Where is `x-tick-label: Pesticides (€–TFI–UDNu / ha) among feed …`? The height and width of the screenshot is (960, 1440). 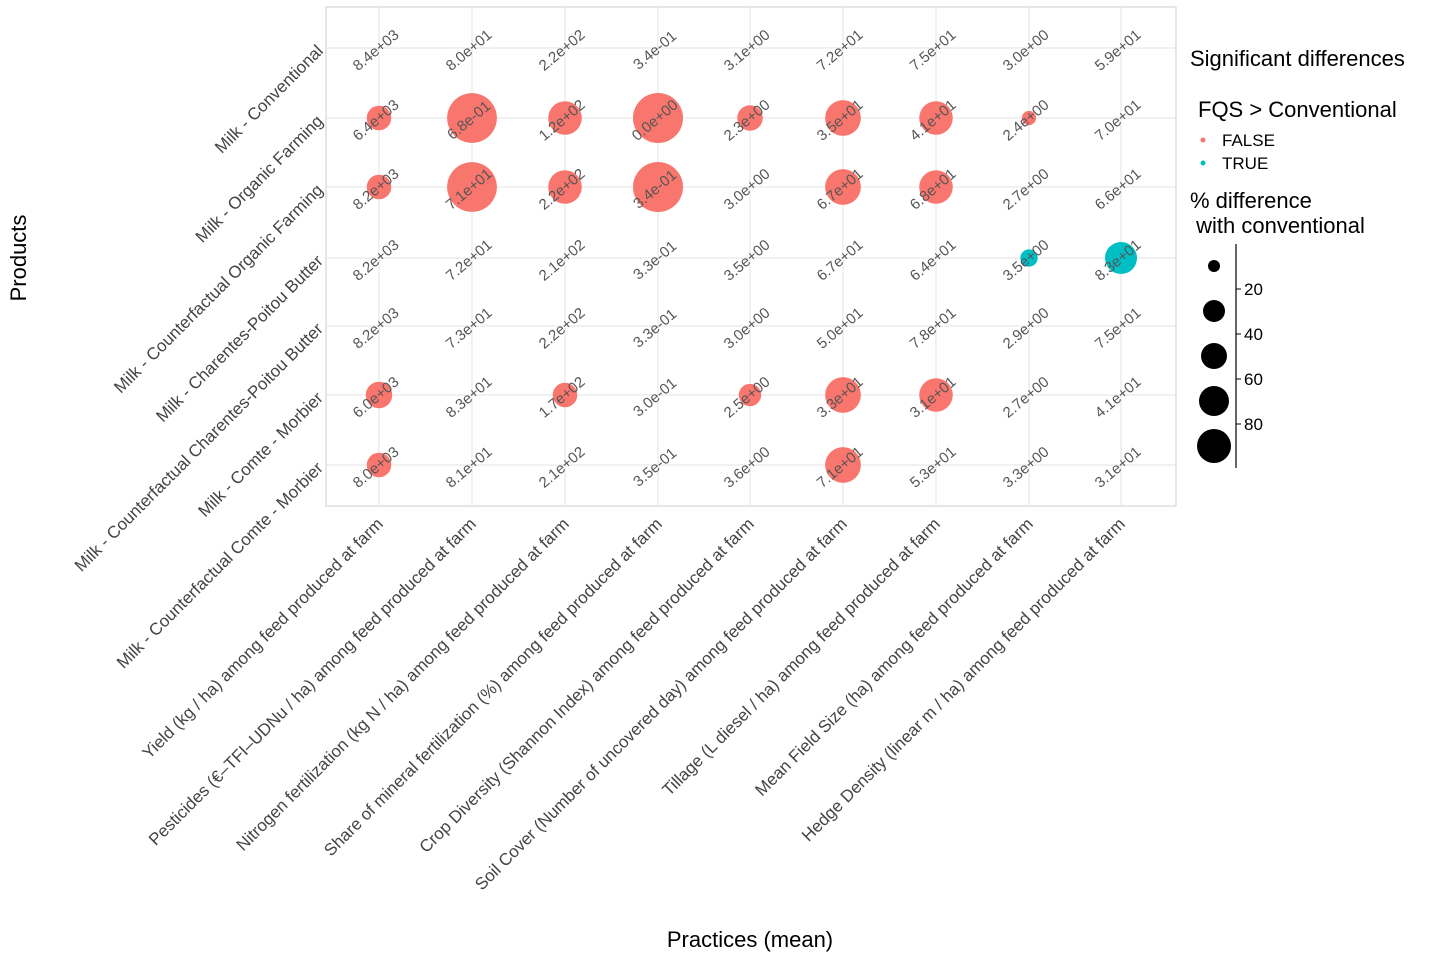 x-tick-label: Pesticides (€–TFI–UDNu / ha) among feed … is located at coordinates (312, 681).